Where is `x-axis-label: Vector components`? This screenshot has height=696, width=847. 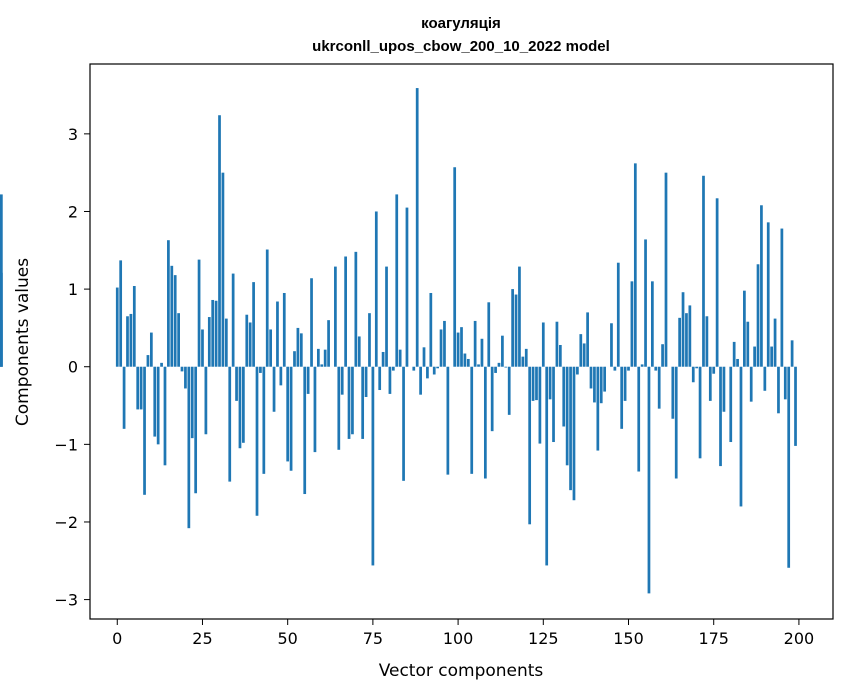 x-axis-label: Vector components is located at coordinates (461, 671).